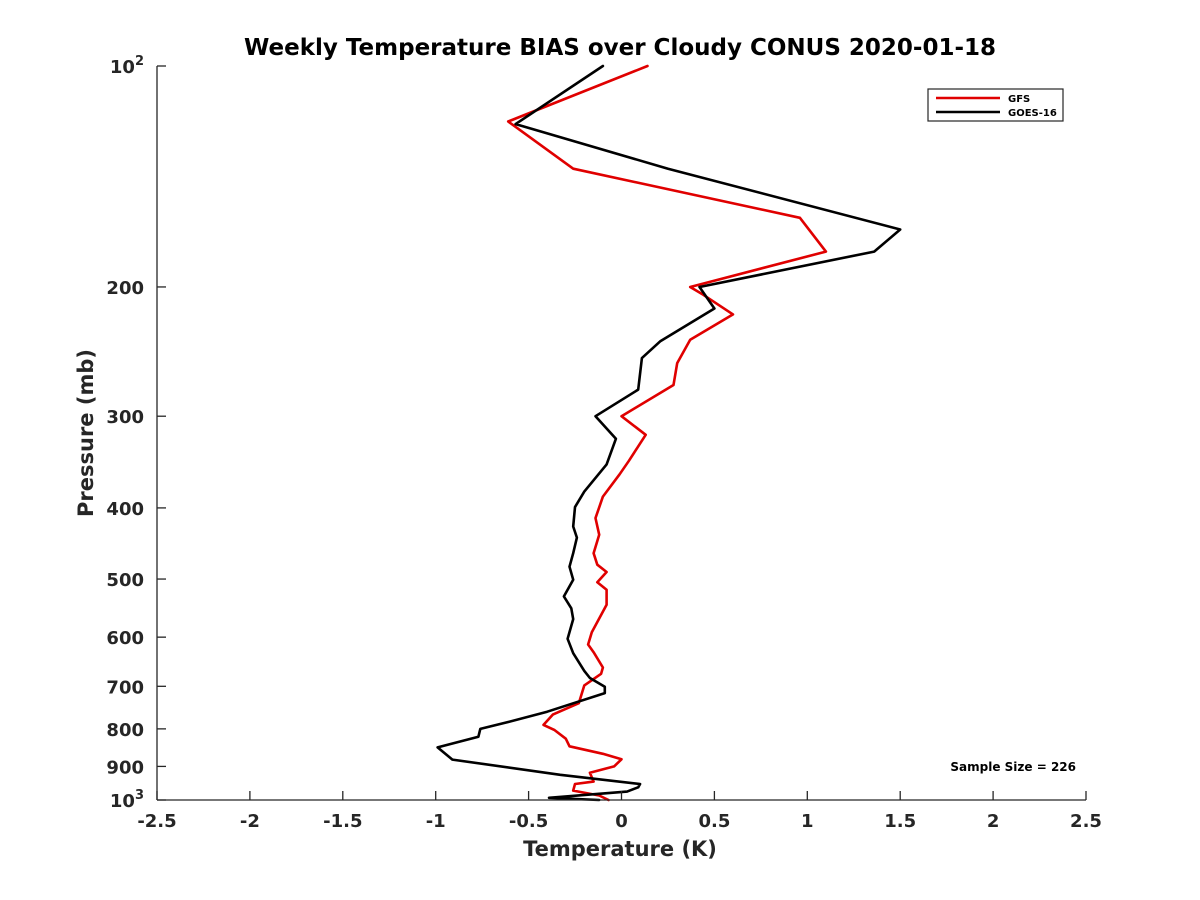 This screenshot has width=1200, height=900. What do you see at coordinates (993, 821) in the screenshot?
I see `x-tick-label: 2` at bounding box center [993, 821].